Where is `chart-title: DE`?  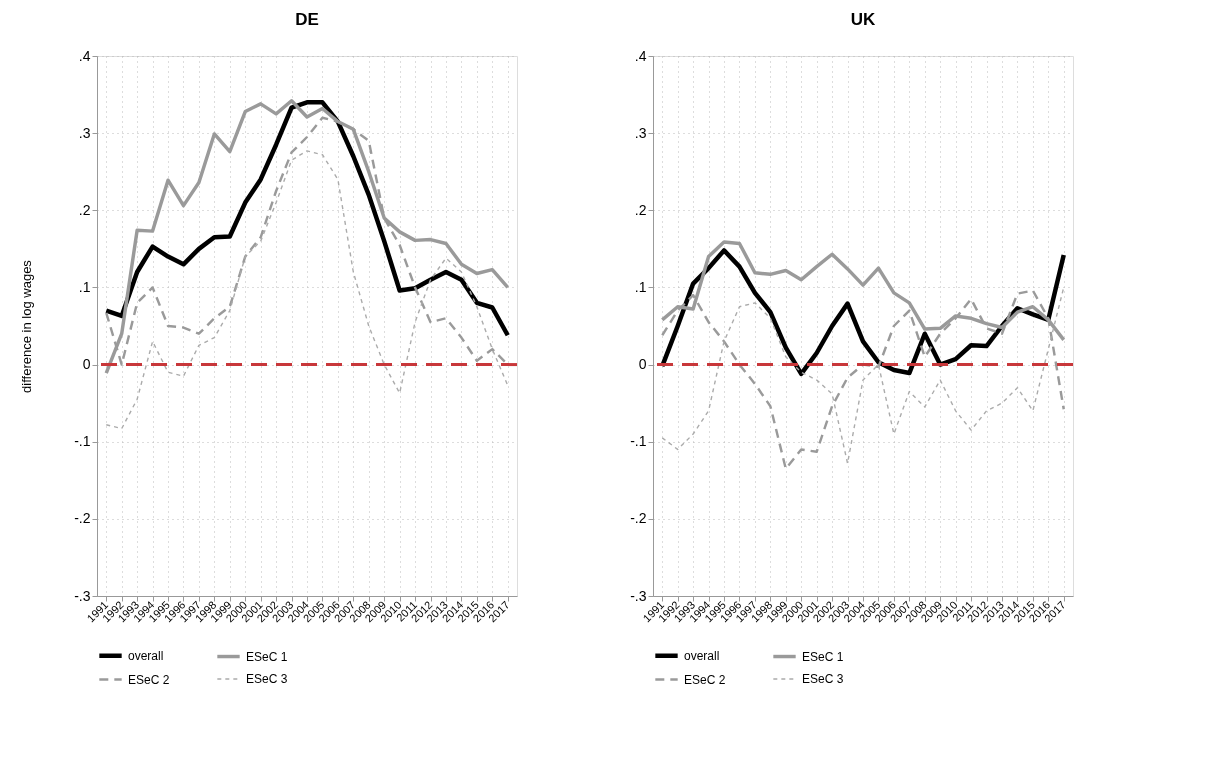
chart-title: DE is located at coordinates (307, 19).